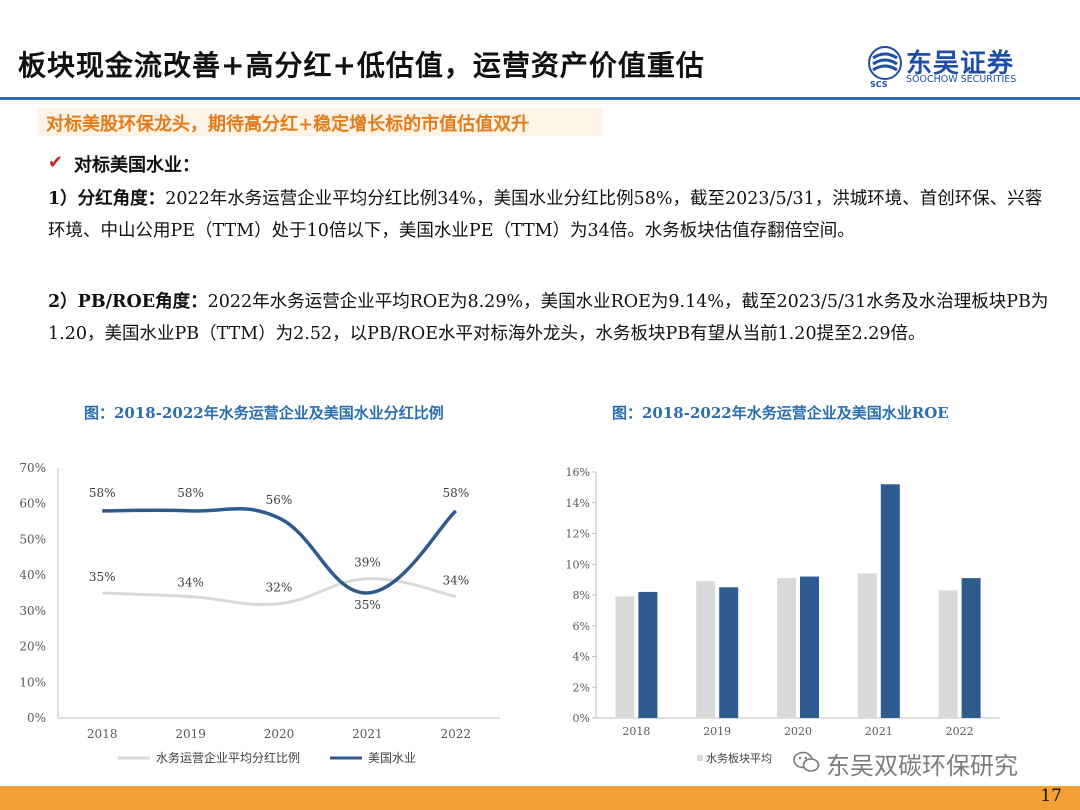 The image size is (1080, 810). Describe the element at coordinates (578, 472) in the screenshot. I see `y-tick-label: 16%` at that location.